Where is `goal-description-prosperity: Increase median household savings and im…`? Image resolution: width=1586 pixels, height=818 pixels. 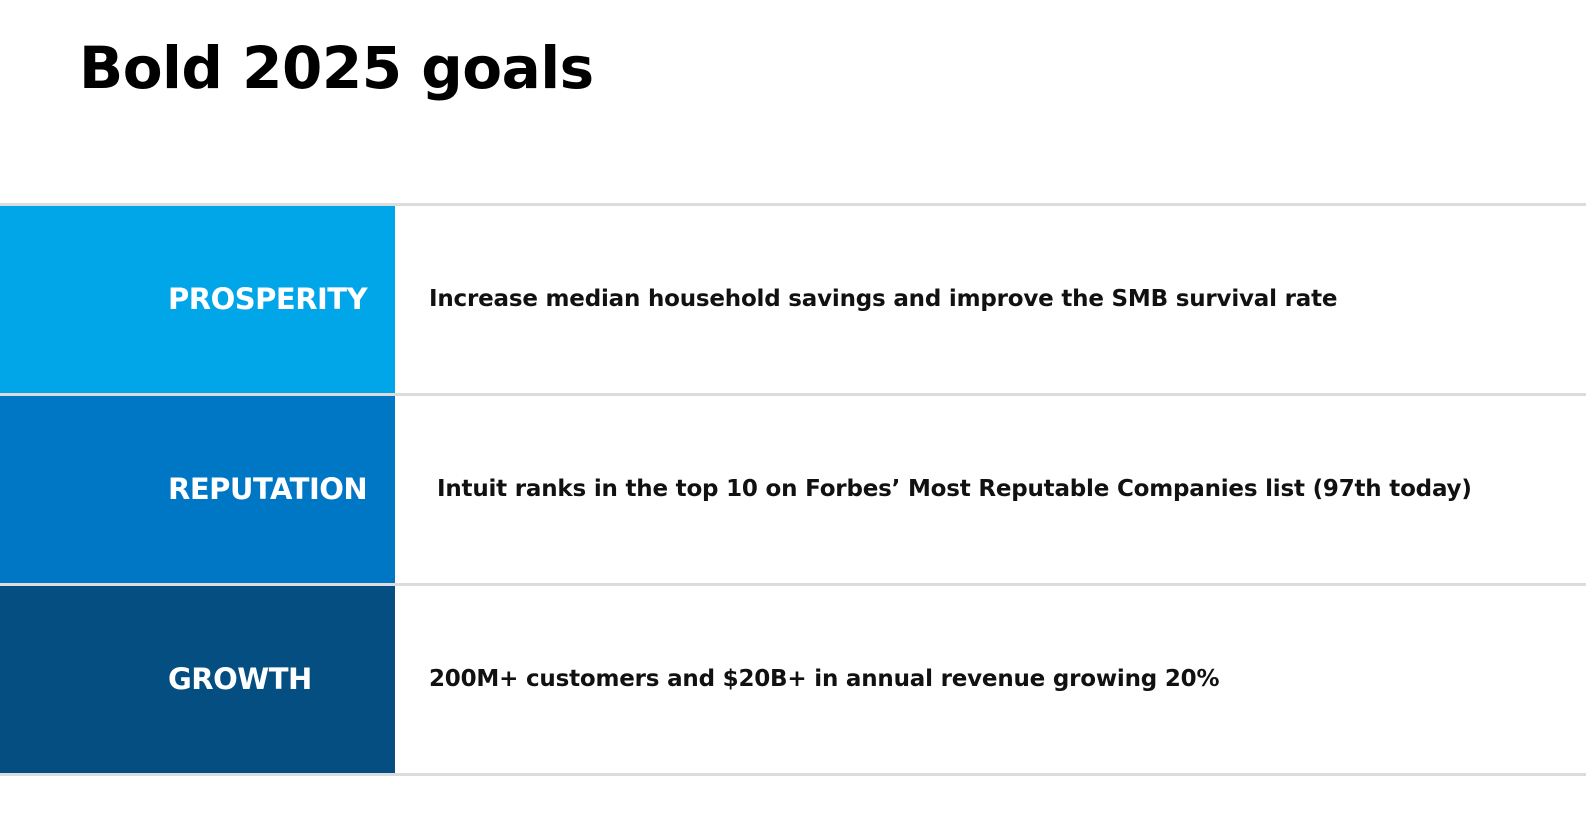 goal-description-prosperity: Increase median household savings and im… is located at coordinates (883, 298).